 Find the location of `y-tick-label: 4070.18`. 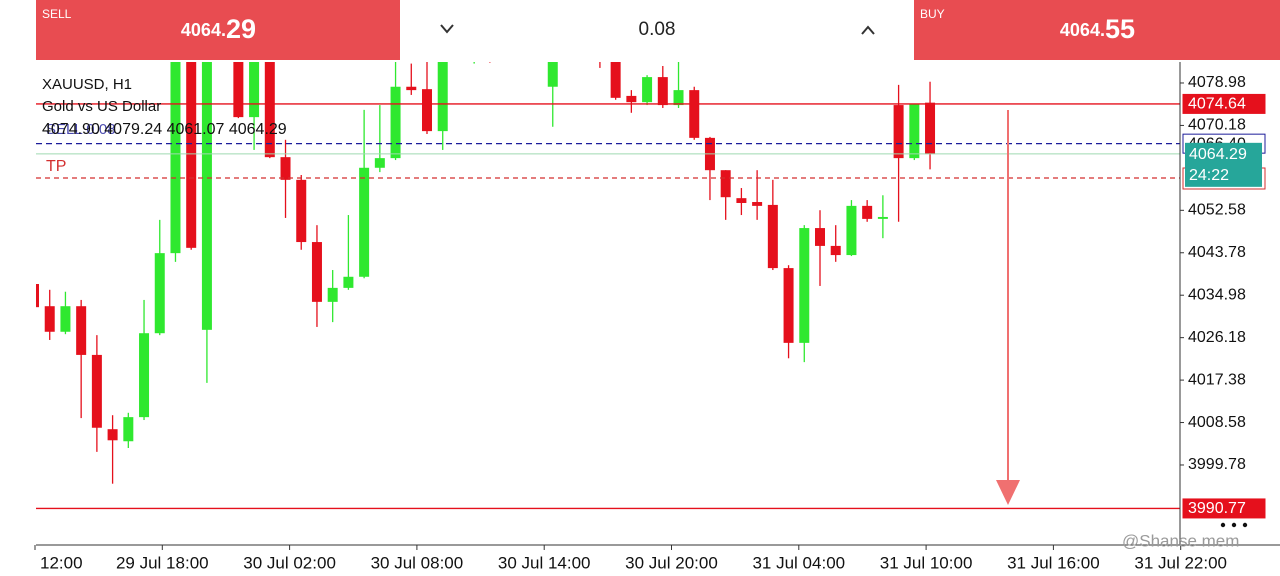

y-tick-label: 4070.18 is located at coordinates (1217, 125).